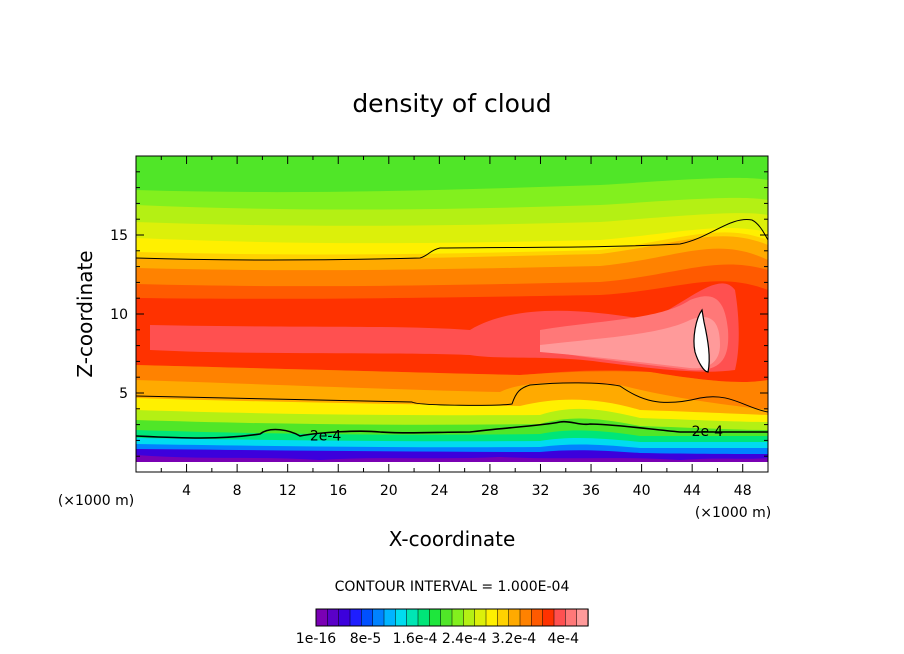 This screenshot has height=654, width=904. What do you see at coordinates (733, 513) in the screenshot?
I see `y-unit-label: (×1000 m)` at bounding box center [733, 513].